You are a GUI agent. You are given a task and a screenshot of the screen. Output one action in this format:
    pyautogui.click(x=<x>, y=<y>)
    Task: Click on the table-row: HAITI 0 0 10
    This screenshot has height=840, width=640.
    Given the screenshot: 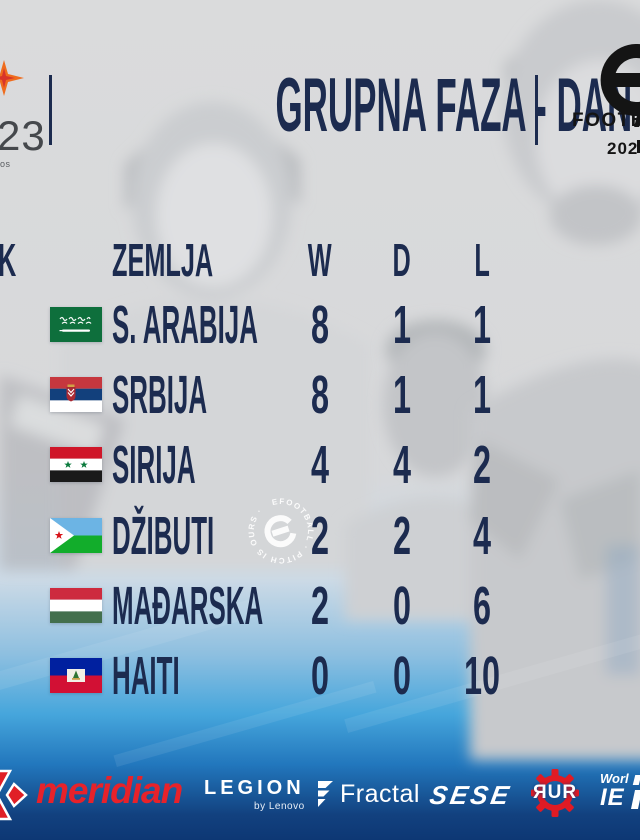 What is the action you would take?
    pyautogui.click(x=320, y=676)
    